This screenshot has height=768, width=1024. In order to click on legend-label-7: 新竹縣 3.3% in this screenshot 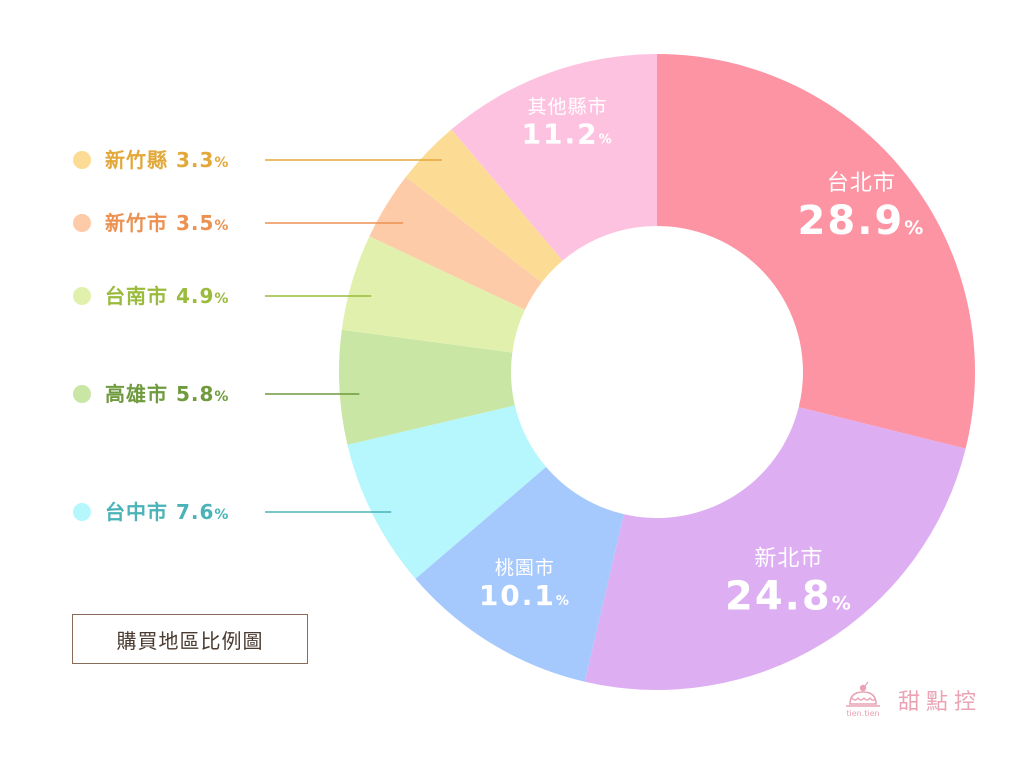, I will do `click(167, 160)`.